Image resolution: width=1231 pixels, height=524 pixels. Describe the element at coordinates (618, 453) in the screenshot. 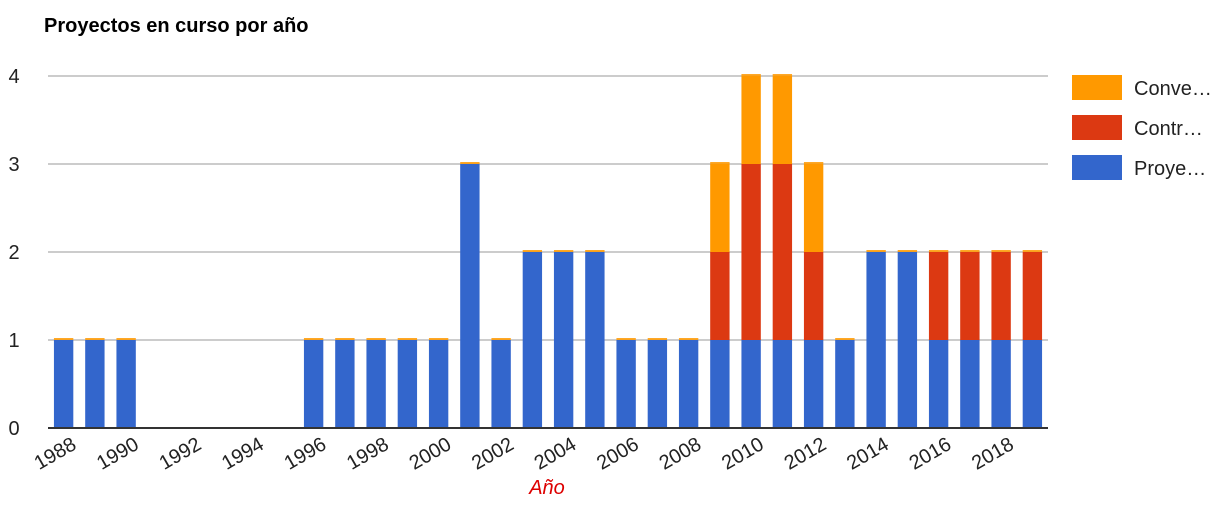

I see `x-tick-label: 2006` at that location.